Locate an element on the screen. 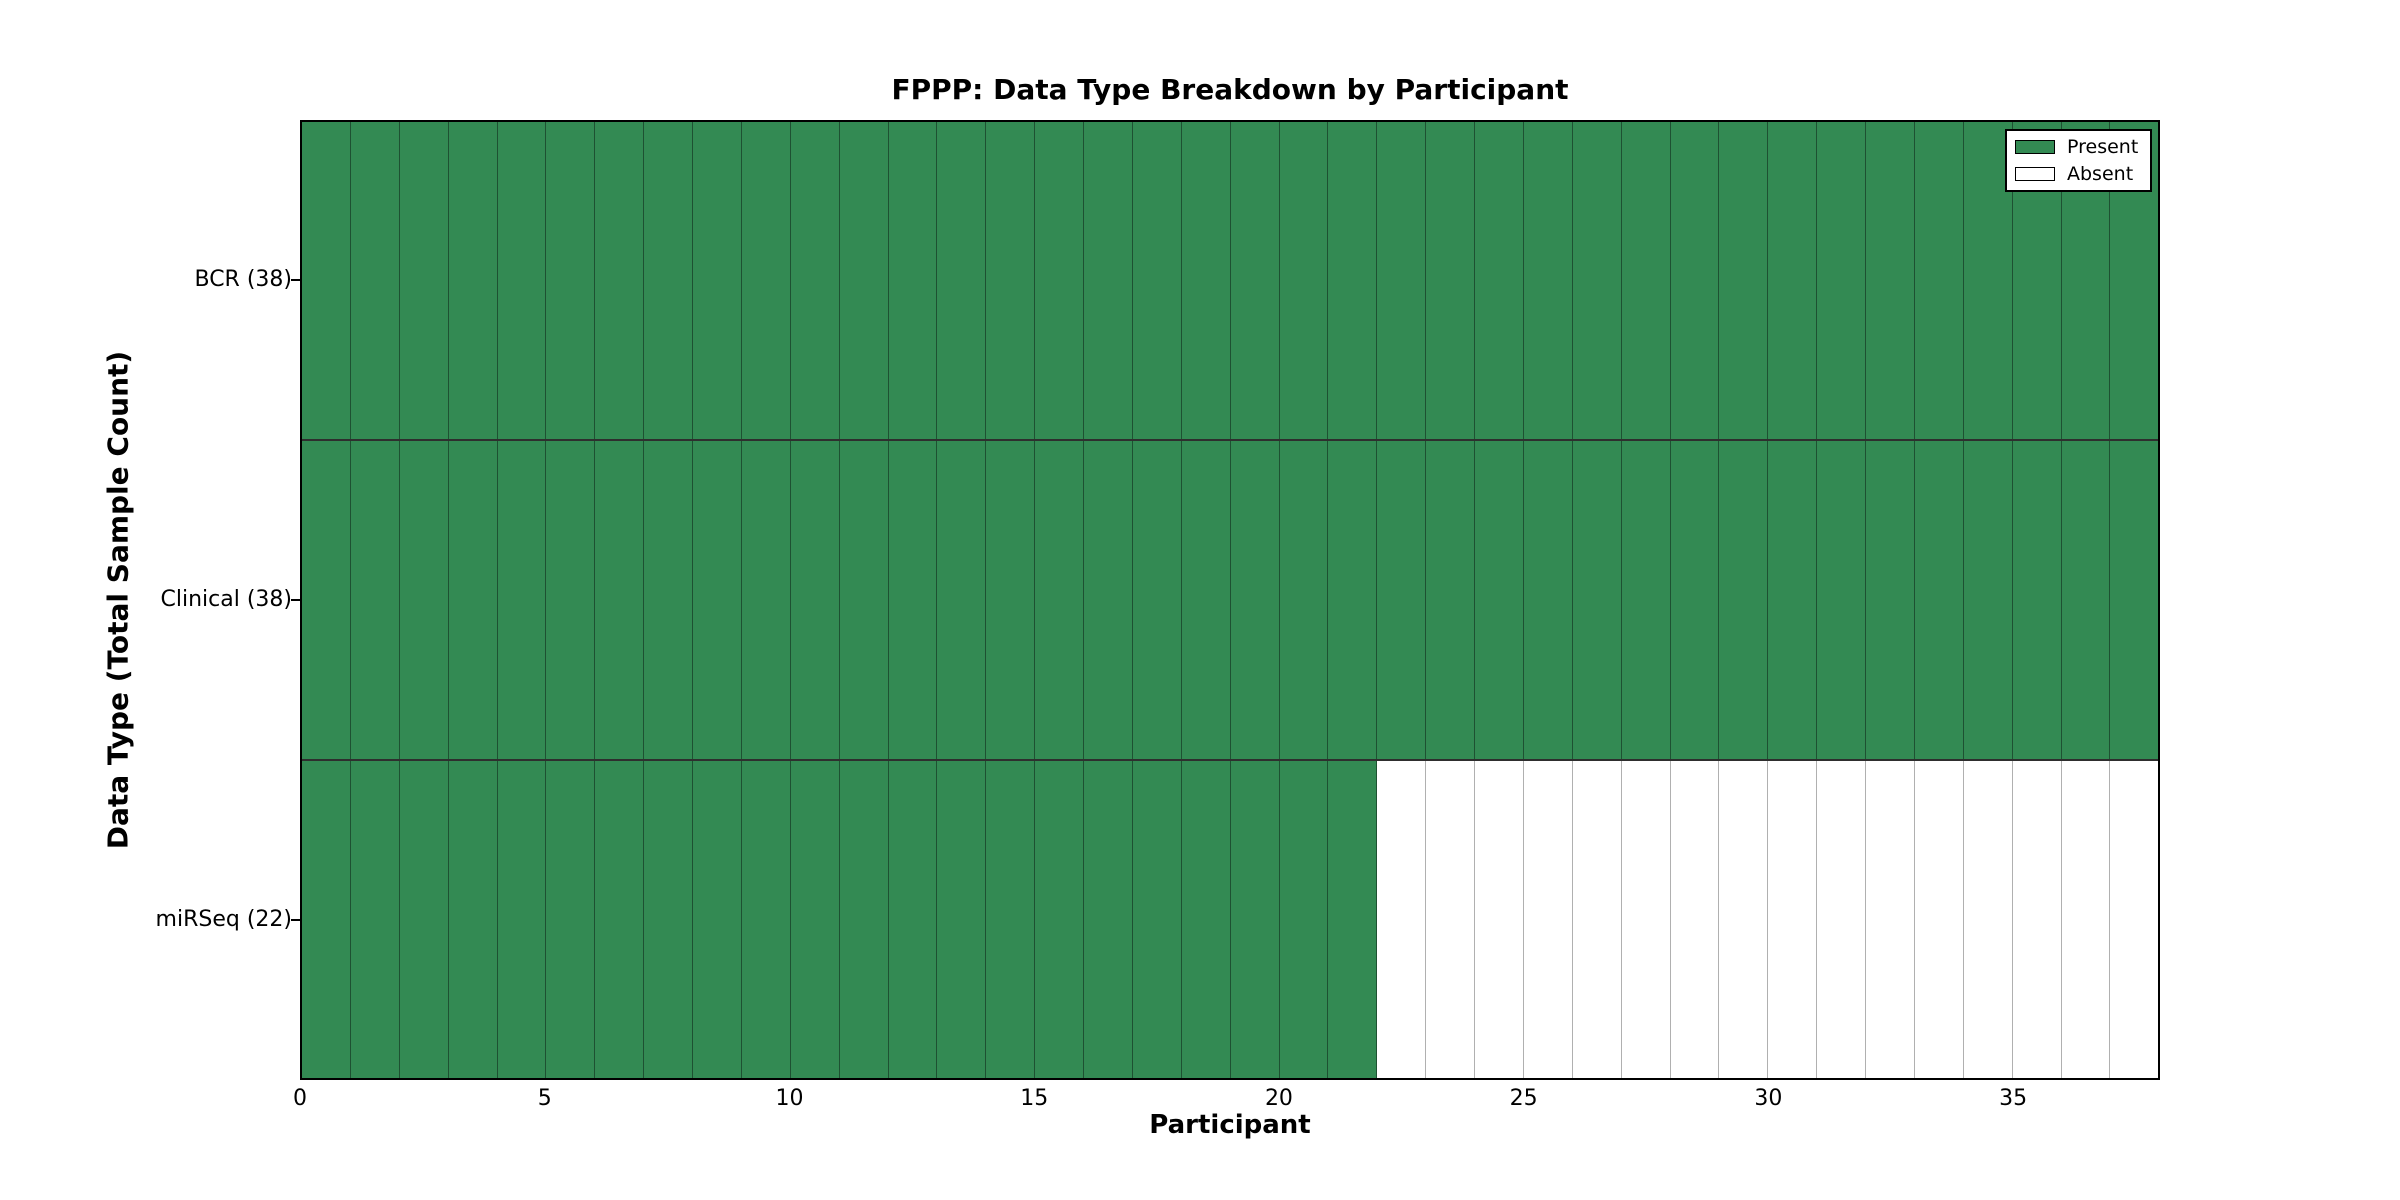 Image resolution: width=2400 pixels, height=1200 pixels. x-tick-label: 20 is located at coordinates (1278, 1098).